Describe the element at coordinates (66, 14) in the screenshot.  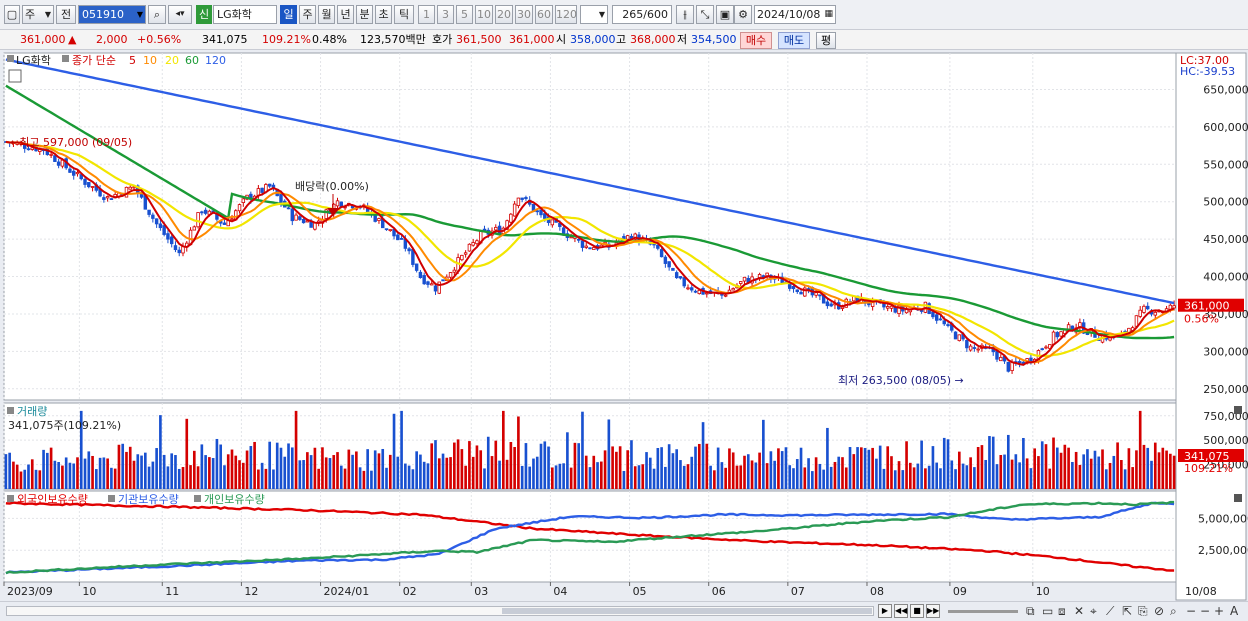
I see `prev-button: 전` at that location.